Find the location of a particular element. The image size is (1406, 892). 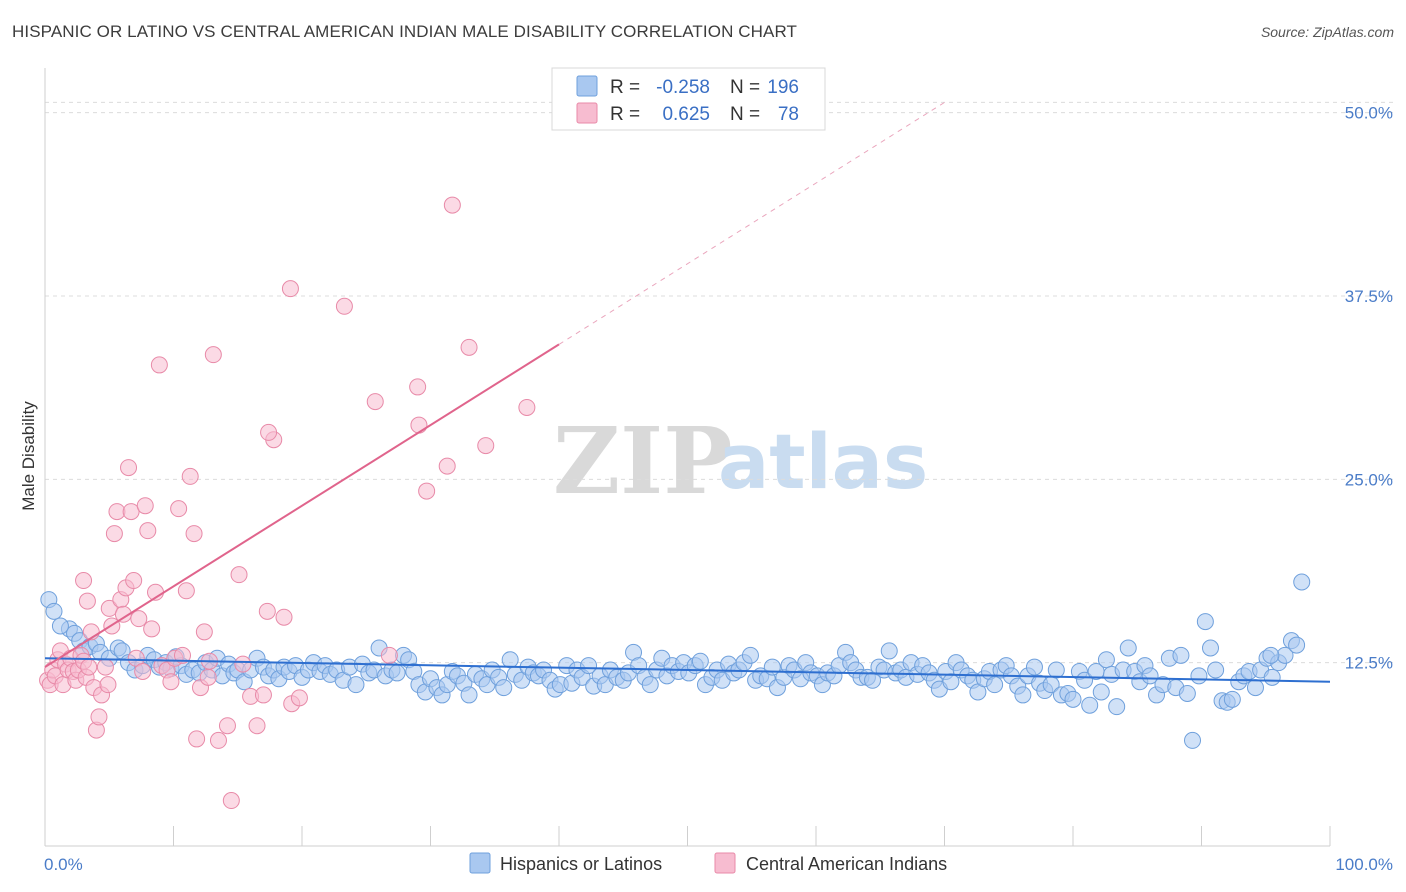

legend: R = -0.258 N = 196 R = 0.625 N = 78 is located at coordinates (688, 99).